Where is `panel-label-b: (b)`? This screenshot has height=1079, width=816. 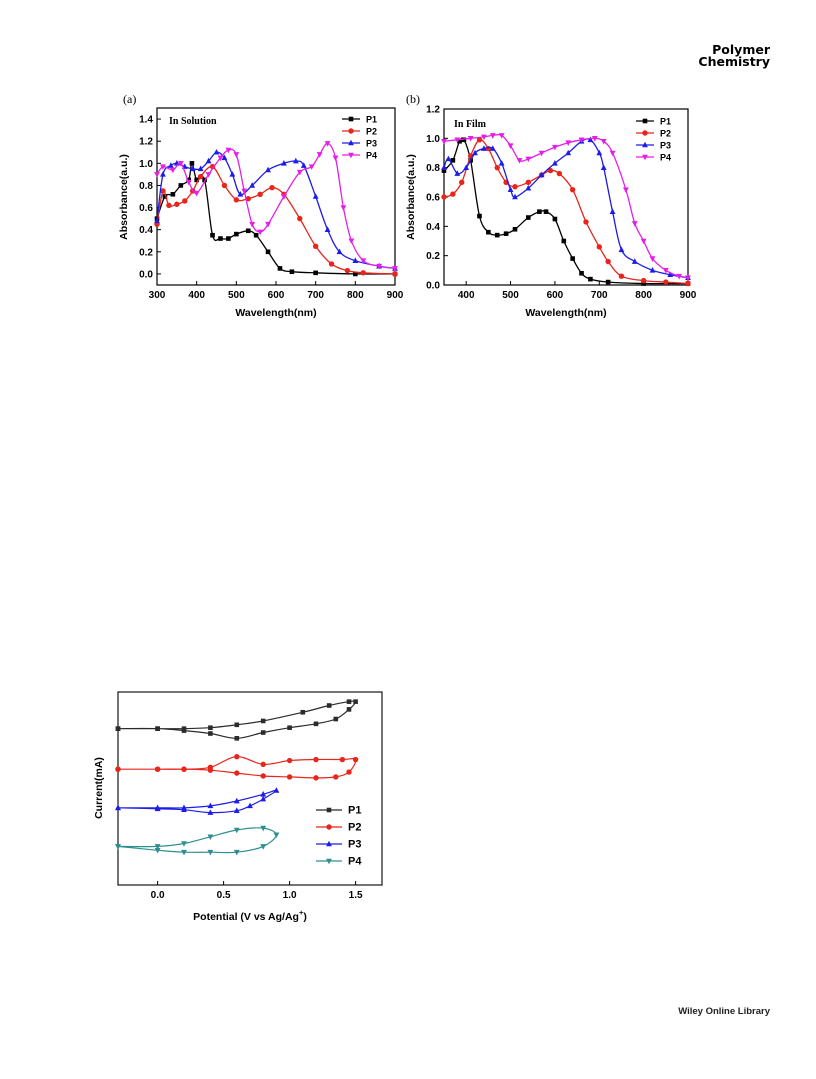 panel-label-b: (b) is located at coordinates (413, 99).